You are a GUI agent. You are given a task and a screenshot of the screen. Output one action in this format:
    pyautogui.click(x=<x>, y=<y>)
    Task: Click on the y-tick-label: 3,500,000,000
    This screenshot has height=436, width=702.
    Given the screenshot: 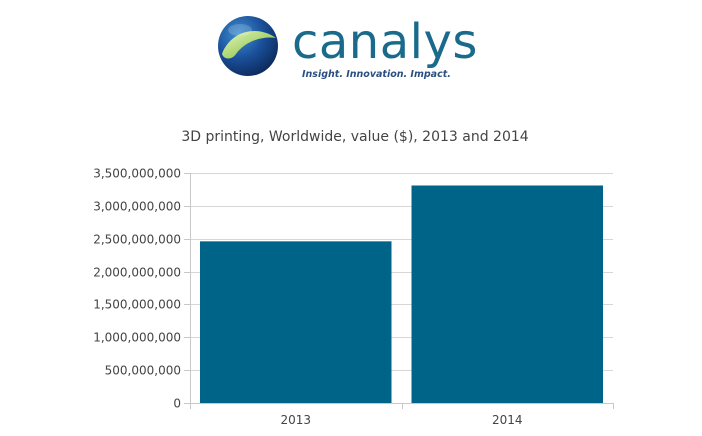 What is the action you would take?
    pyautogui.click(x=137, y=174)
    